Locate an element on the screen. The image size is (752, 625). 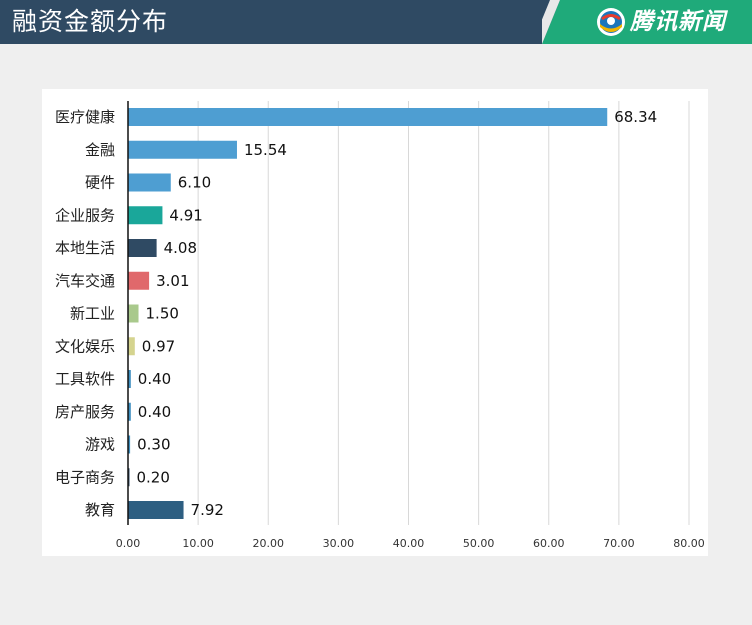
x-tick-label: 80.00 is located at coordinates (689, 543).